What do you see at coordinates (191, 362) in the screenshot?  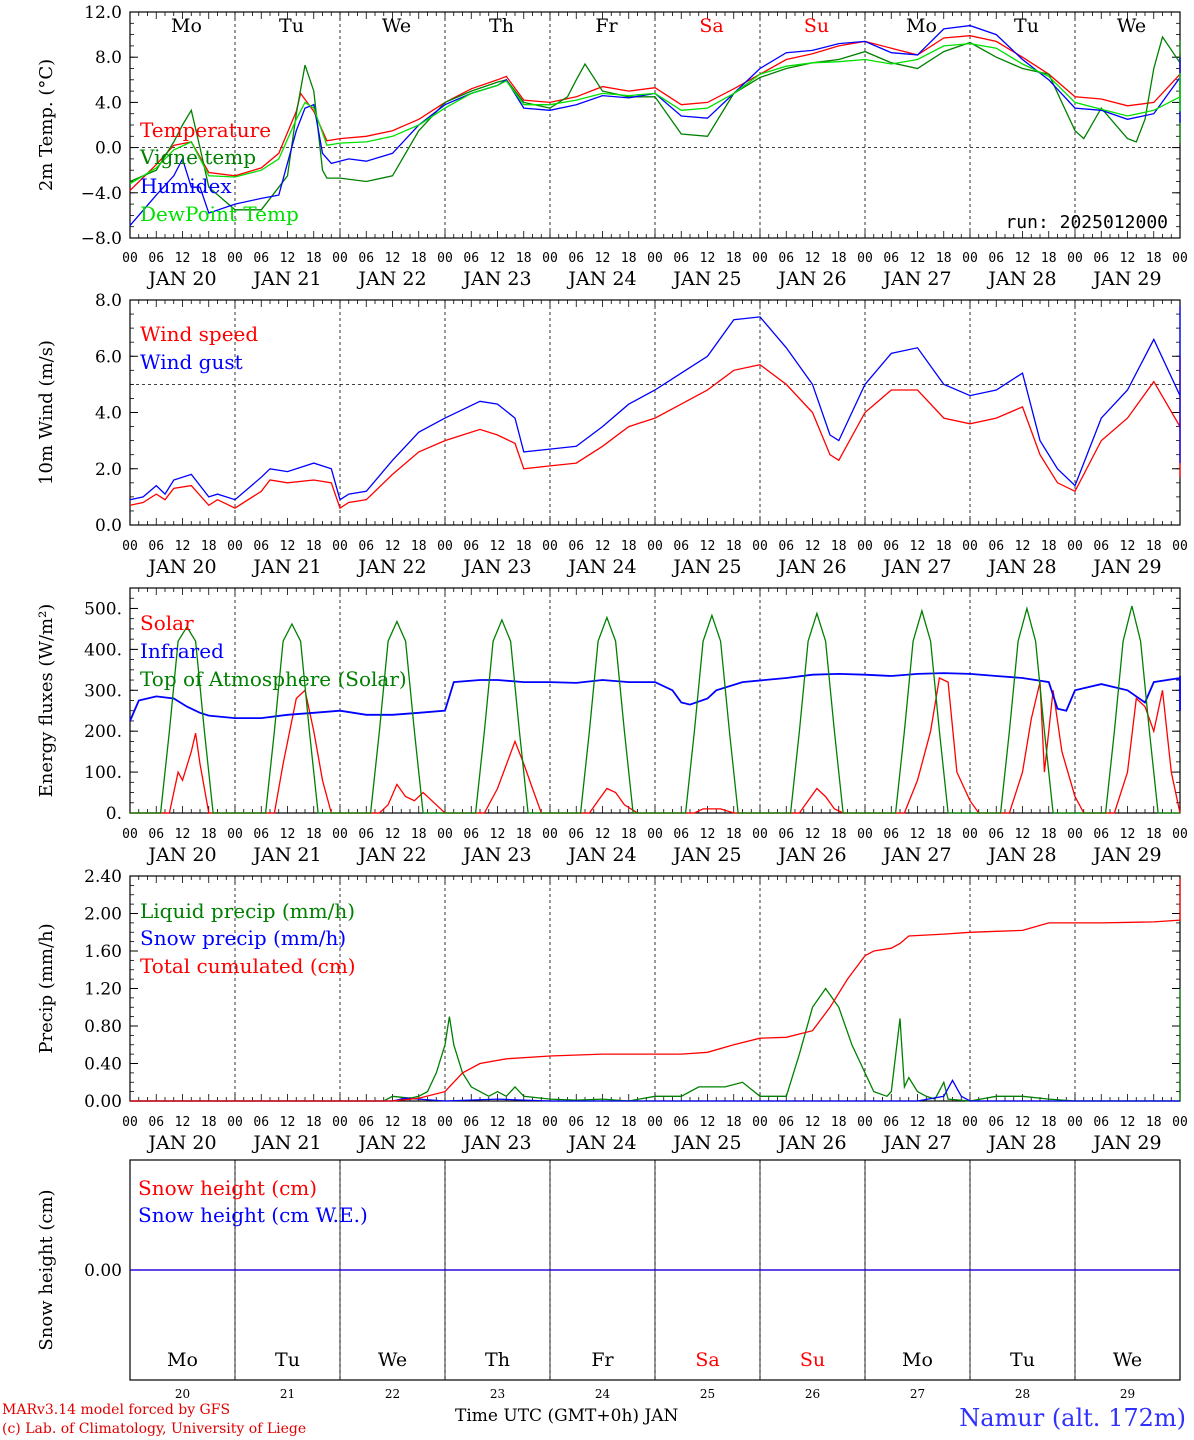 I see `legend-entry: Wind gust` at bounding box center [191, 362].